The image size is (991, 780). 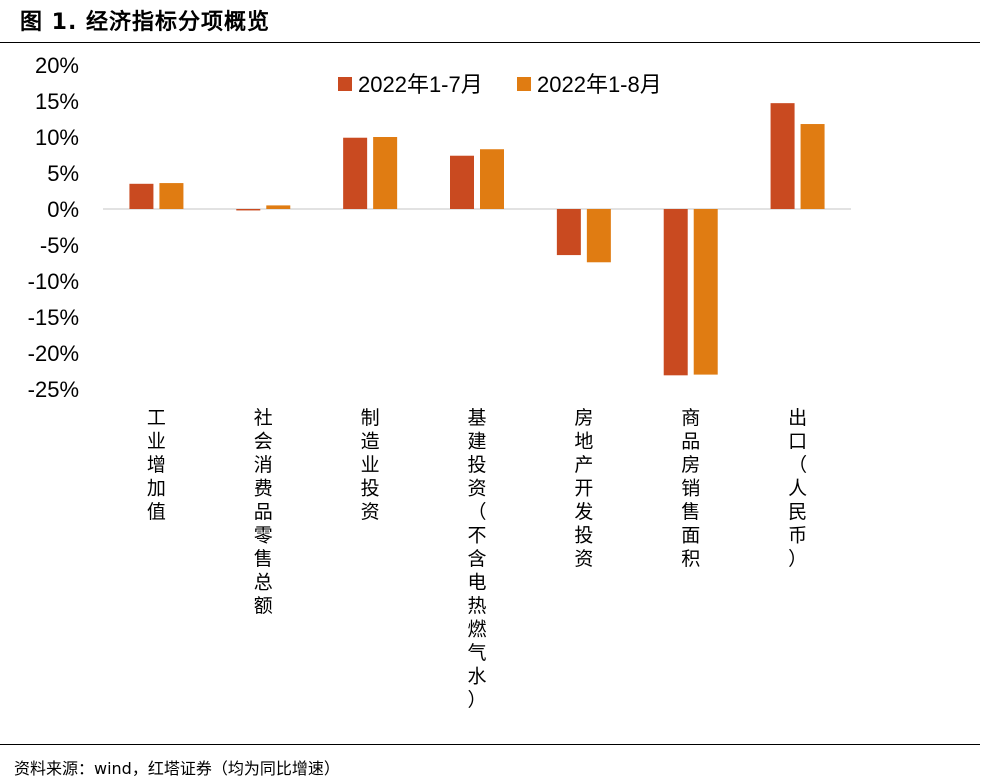 What do you see at coordinates (53, 227) in the screenshot?
I see `y-axis: 20% 15% 10% 5% 0% -5% -10% -15% -20% -25%` at bounding box center [53, 227].